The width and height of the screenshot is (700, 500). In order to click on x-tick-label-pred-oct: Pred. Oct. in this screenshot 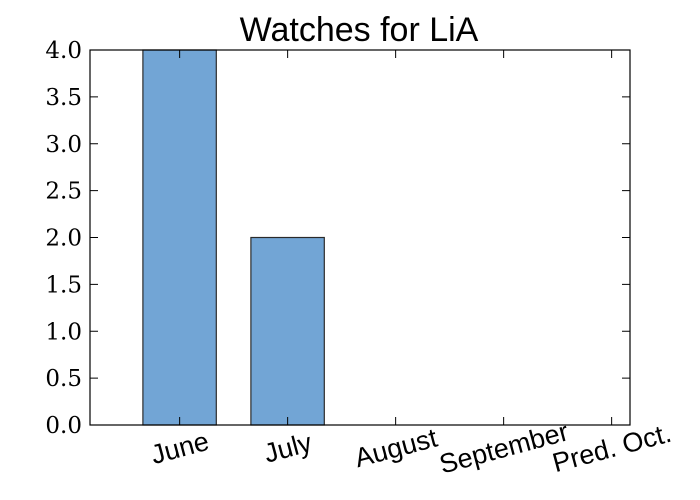, I will do `click(611, 448)`.